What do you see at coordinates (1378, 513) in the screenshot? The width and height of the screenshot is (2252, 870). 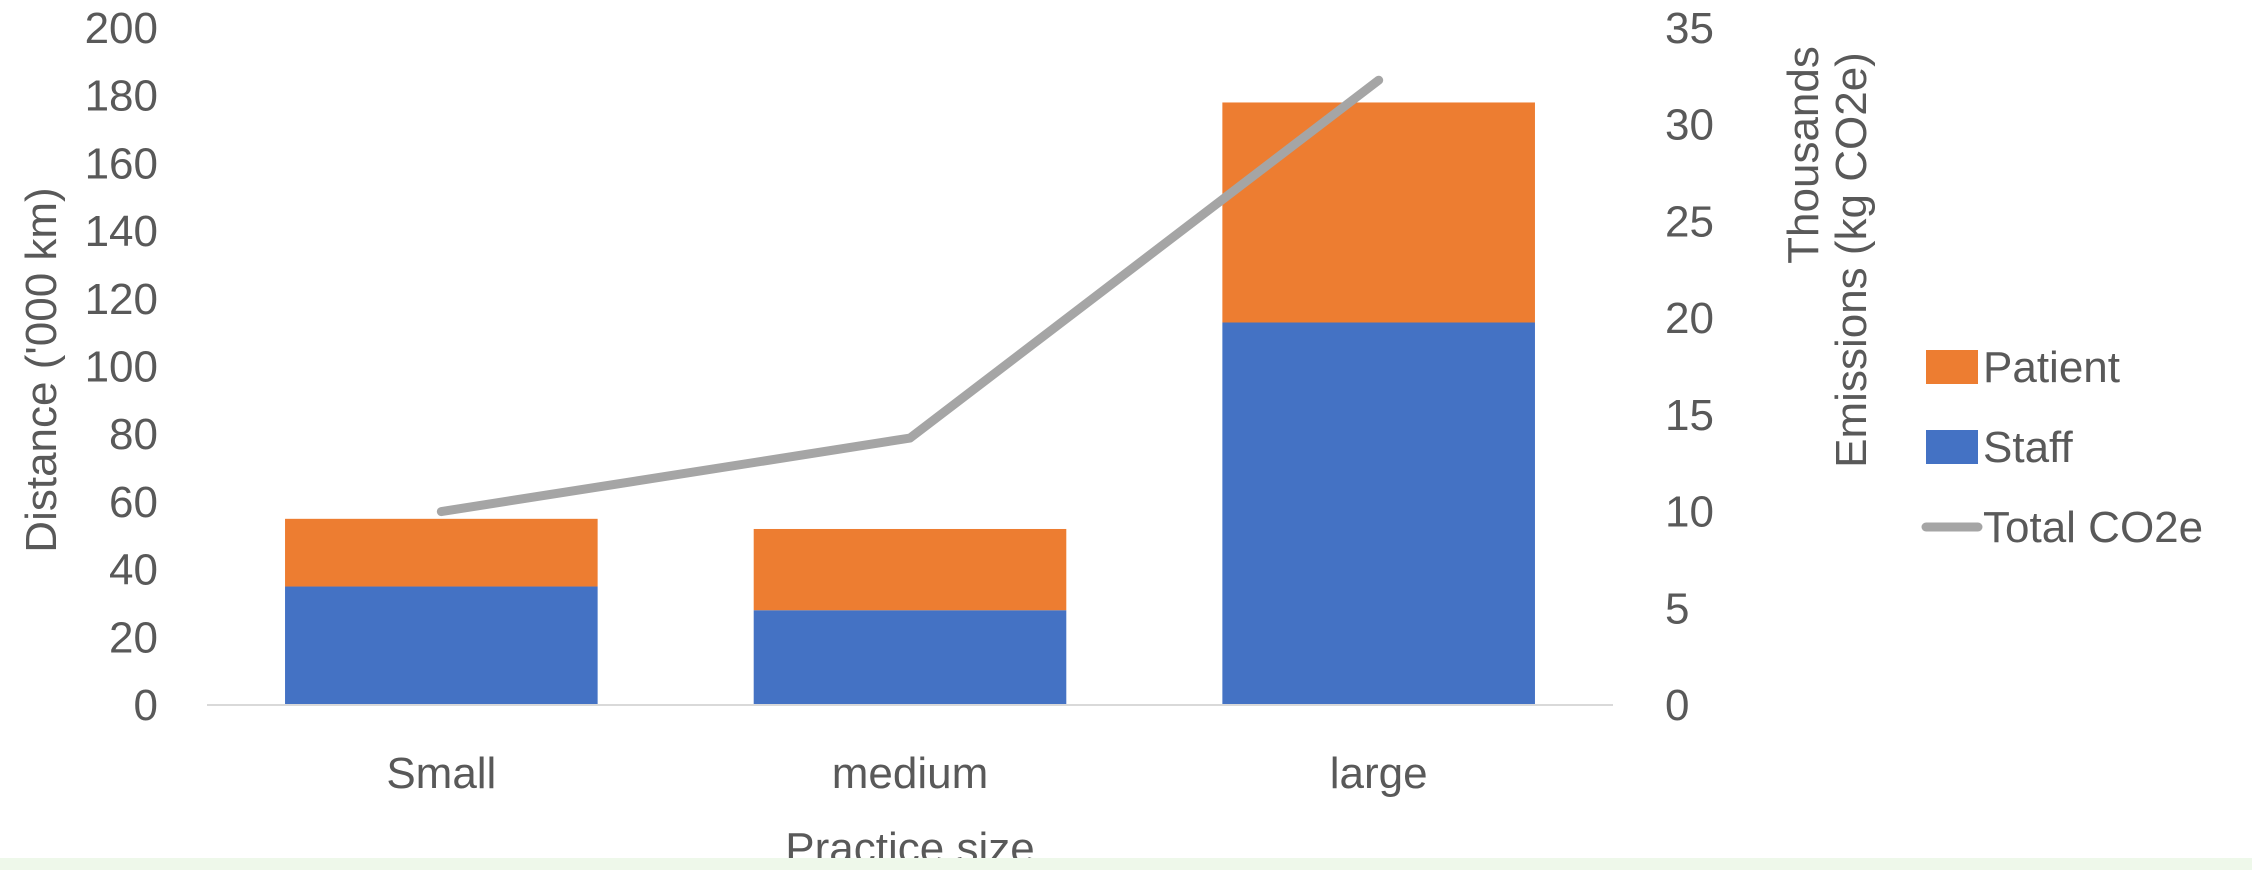 I see `bar-staff-large` at bounding box center [1378, 513].